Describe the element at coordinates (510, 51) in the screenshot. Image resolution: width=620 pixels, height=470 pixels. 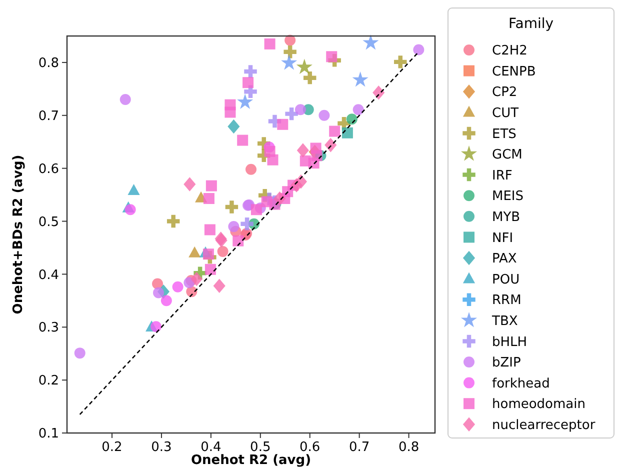
I see `legend-label: C2H2` at that location.